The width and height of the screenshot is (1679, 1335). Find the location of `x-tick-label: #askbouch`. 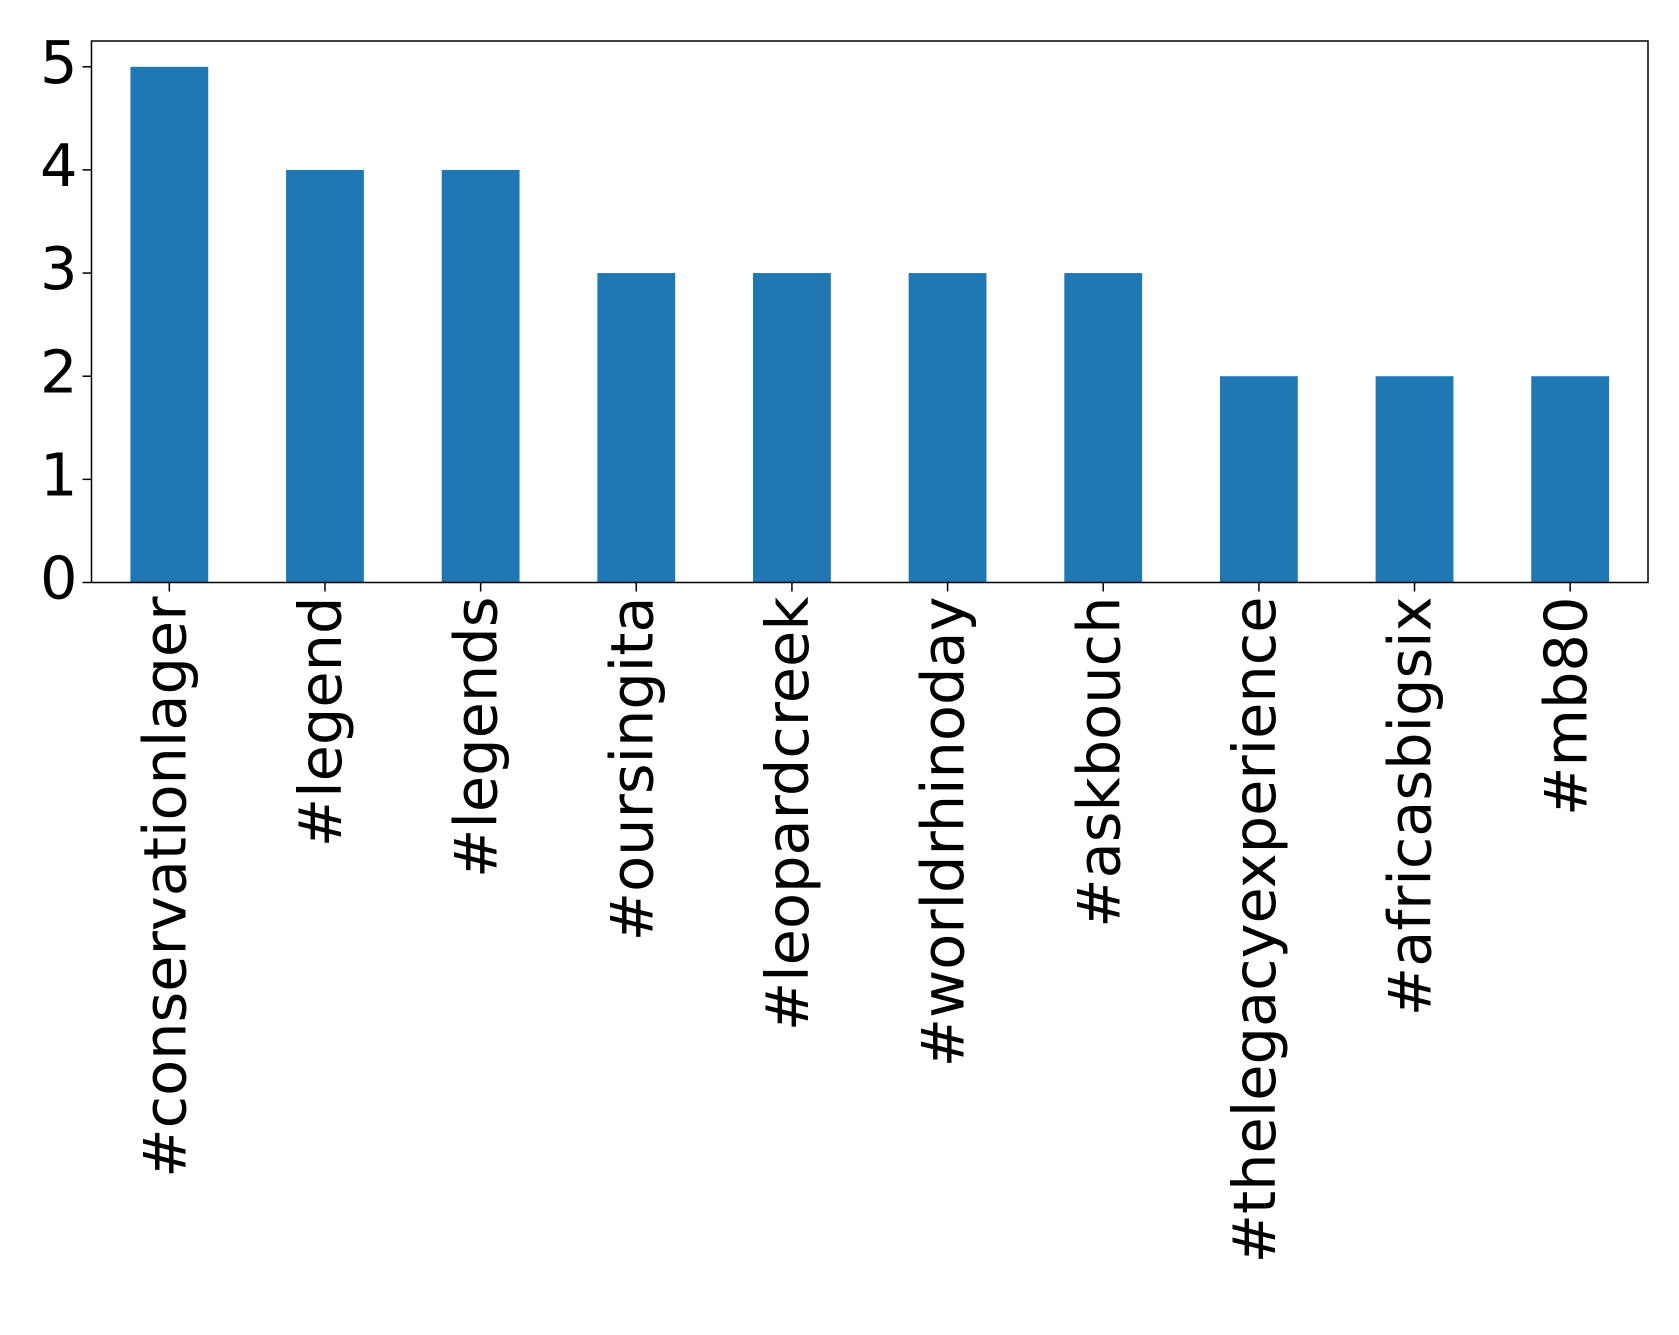

x-tick-label: #askbouch is located at coordinates (1098, 762).